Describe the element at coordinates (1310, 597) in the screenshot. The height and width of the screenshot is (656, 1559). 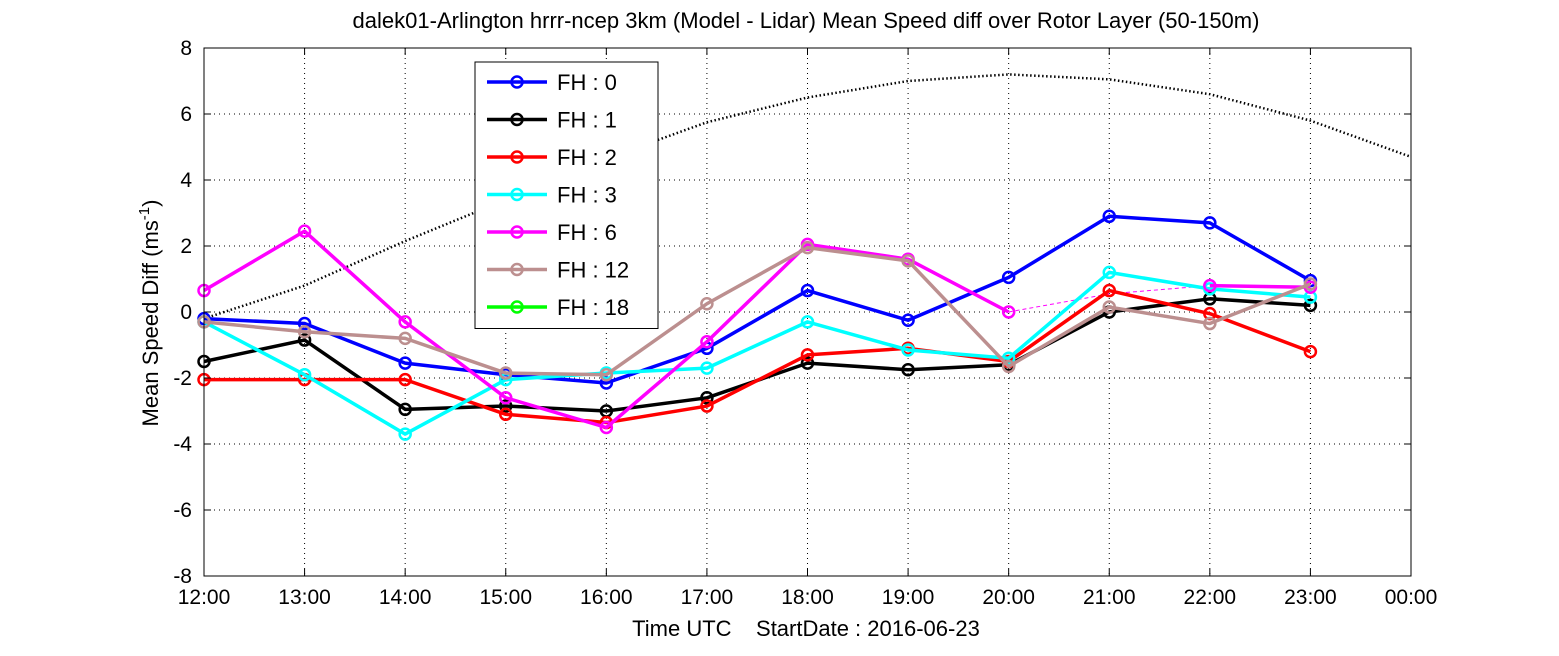
I see `x-tick-label: 23:00` at that location.